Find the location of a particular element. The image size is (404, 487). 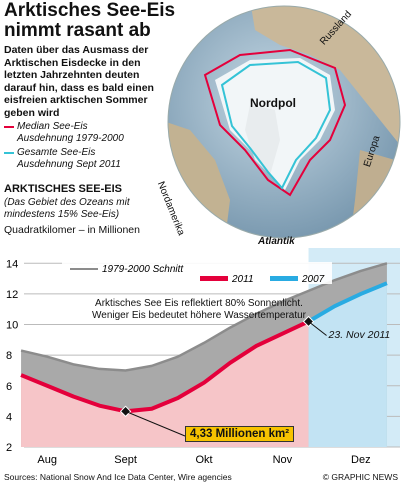

area-fill is located at coordinates (347, 365).